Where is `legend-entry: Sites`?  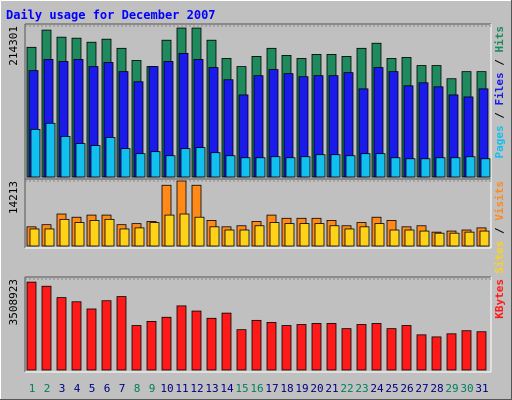 legend-entry: Sites is located at coordinates (499, 257).